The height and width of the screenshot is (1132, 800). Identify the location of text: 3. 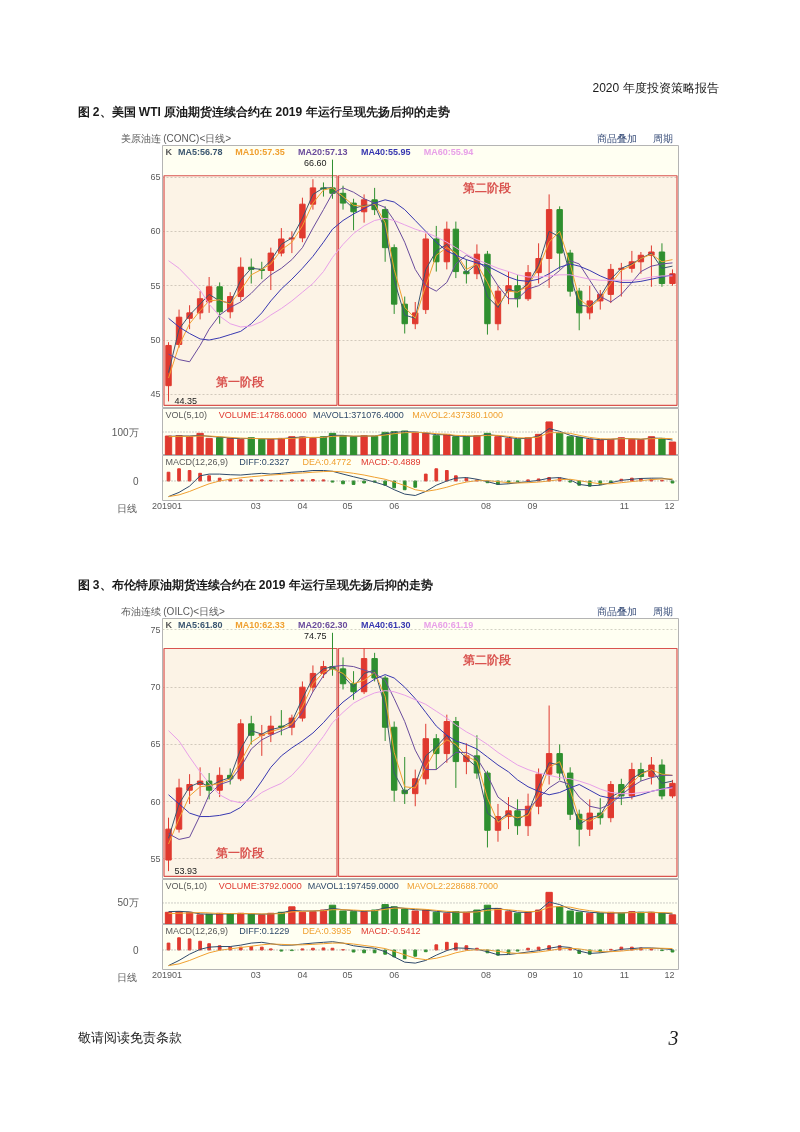
(673, 1037).